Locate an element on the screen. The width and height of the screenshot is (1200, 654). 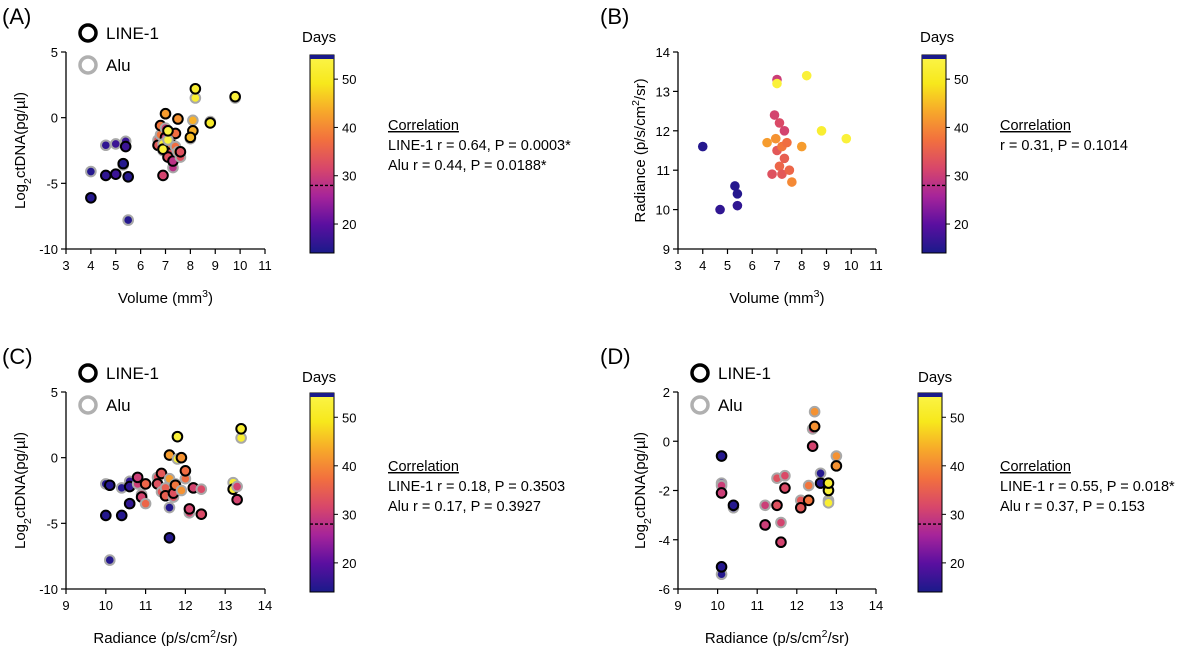
y-tick-label: 2 is located at coordinates (666, 392).